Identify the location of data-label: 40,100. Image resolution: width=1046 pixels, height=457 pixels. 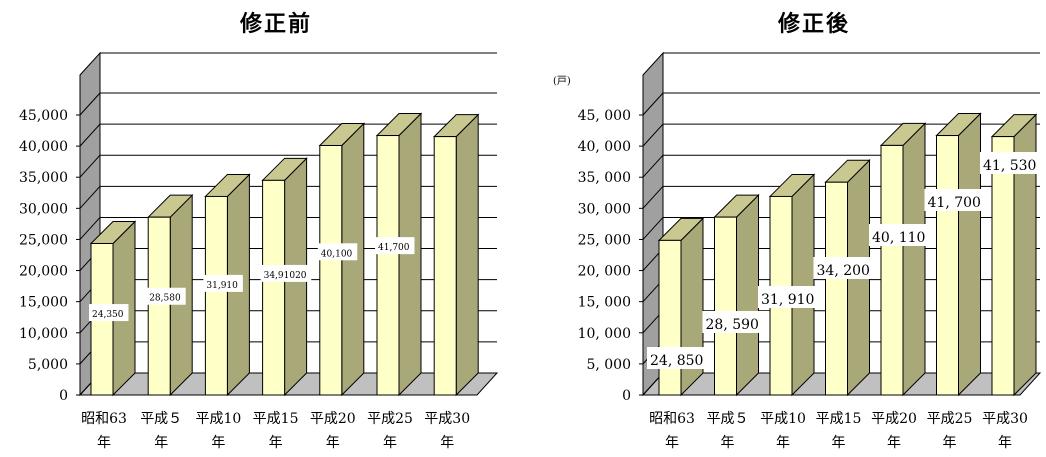
(337, 254).